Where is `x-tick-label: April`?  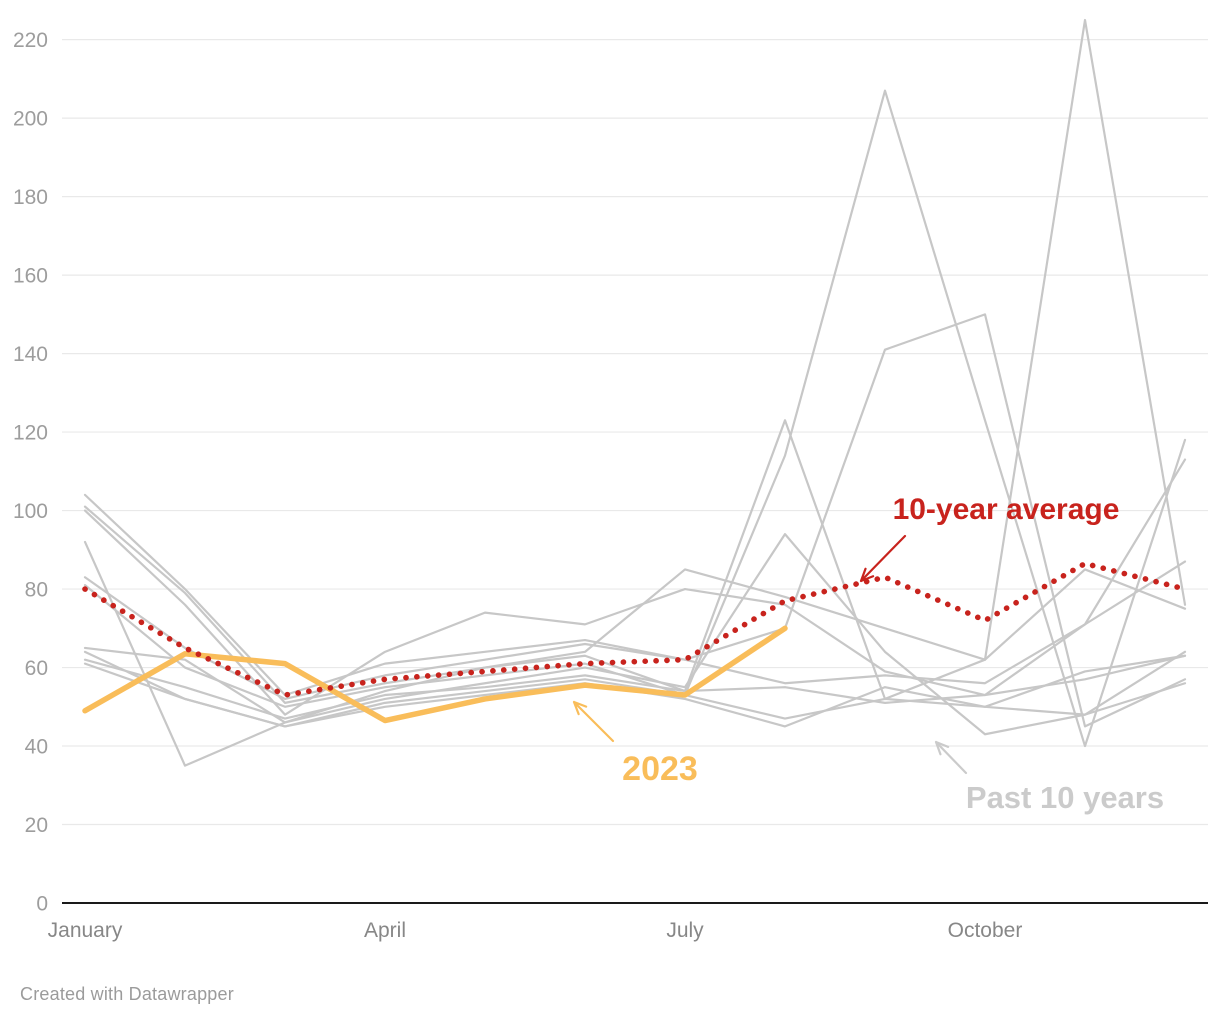
x-tick-label: April is located at coordinates (385, 930).